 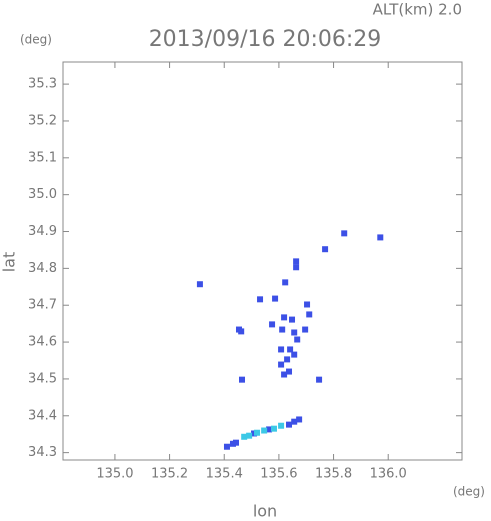 What do you see at coordinates (333, 474) in the screenshot?
I see `x-tick-label: 135.8` at bounding box center [333, 474].